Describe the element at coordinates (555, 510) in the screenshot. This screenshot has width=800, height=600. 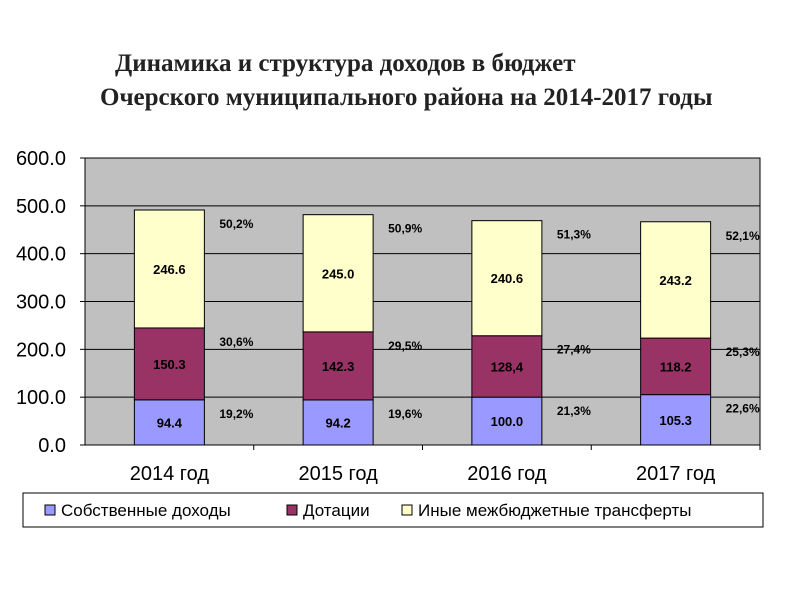
I see `legend-label-other-transfers: Иные межбюджетные трансферты` at that location.